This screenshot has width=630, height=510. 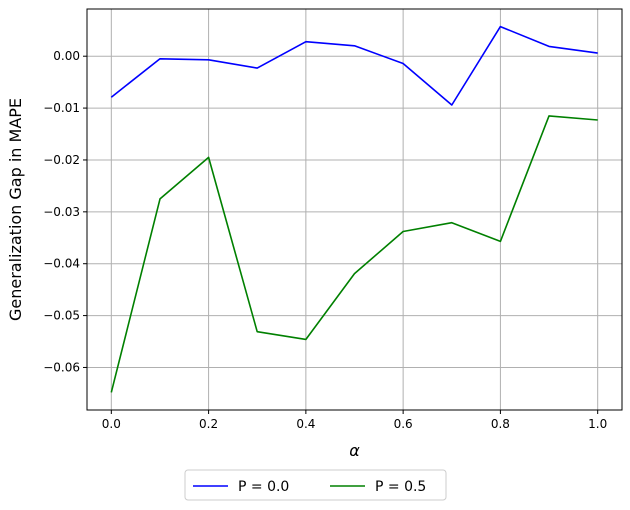 I want to click on y-tick-label: 0.00, so click(x=66, y=56).